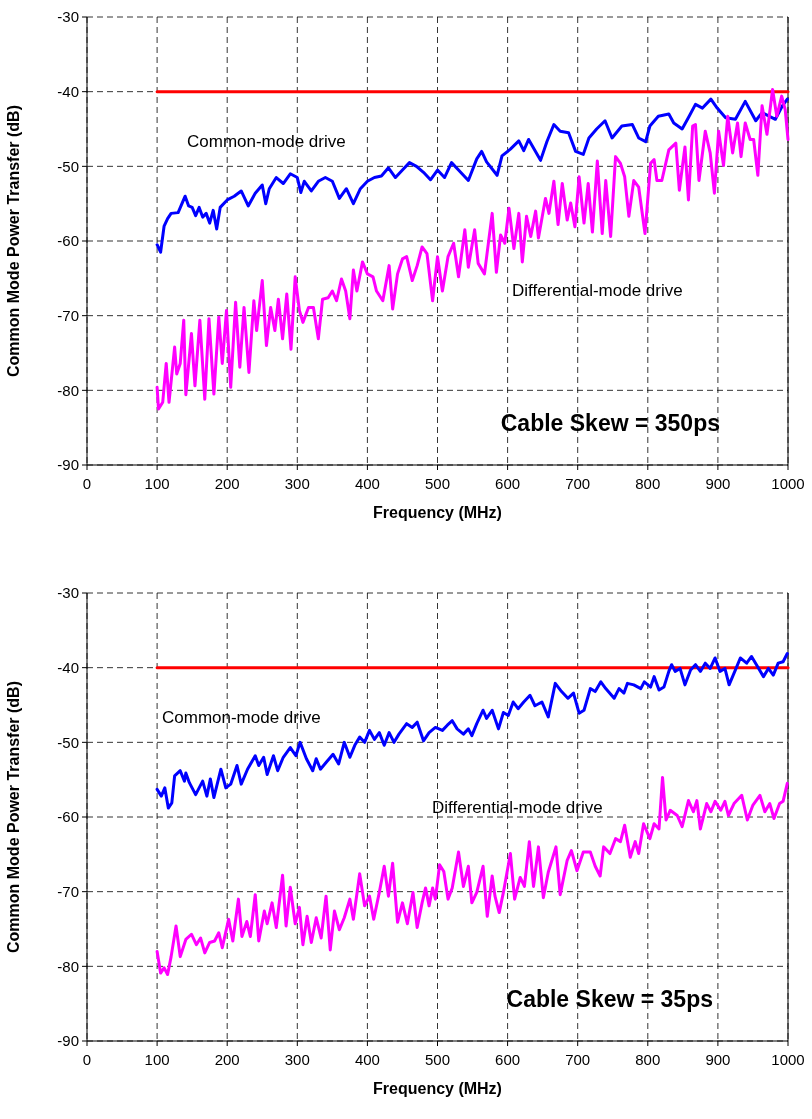 The height and width of the screenshot is (1119, 812). Describe the element at coordinates (610, 423) in the screenshot. I see `annotation: Cable Skew = 350ps` at that location.